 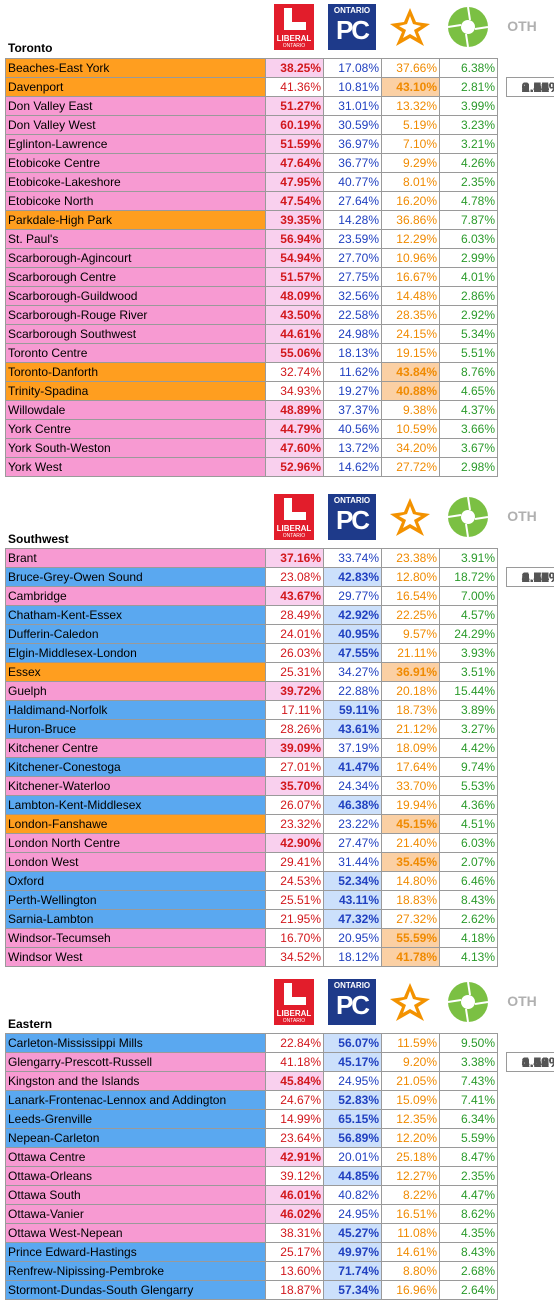 What do you see at coordinates (468, 517) in the screenshot?
I see `green-logo` at bounding box center [468, 517].